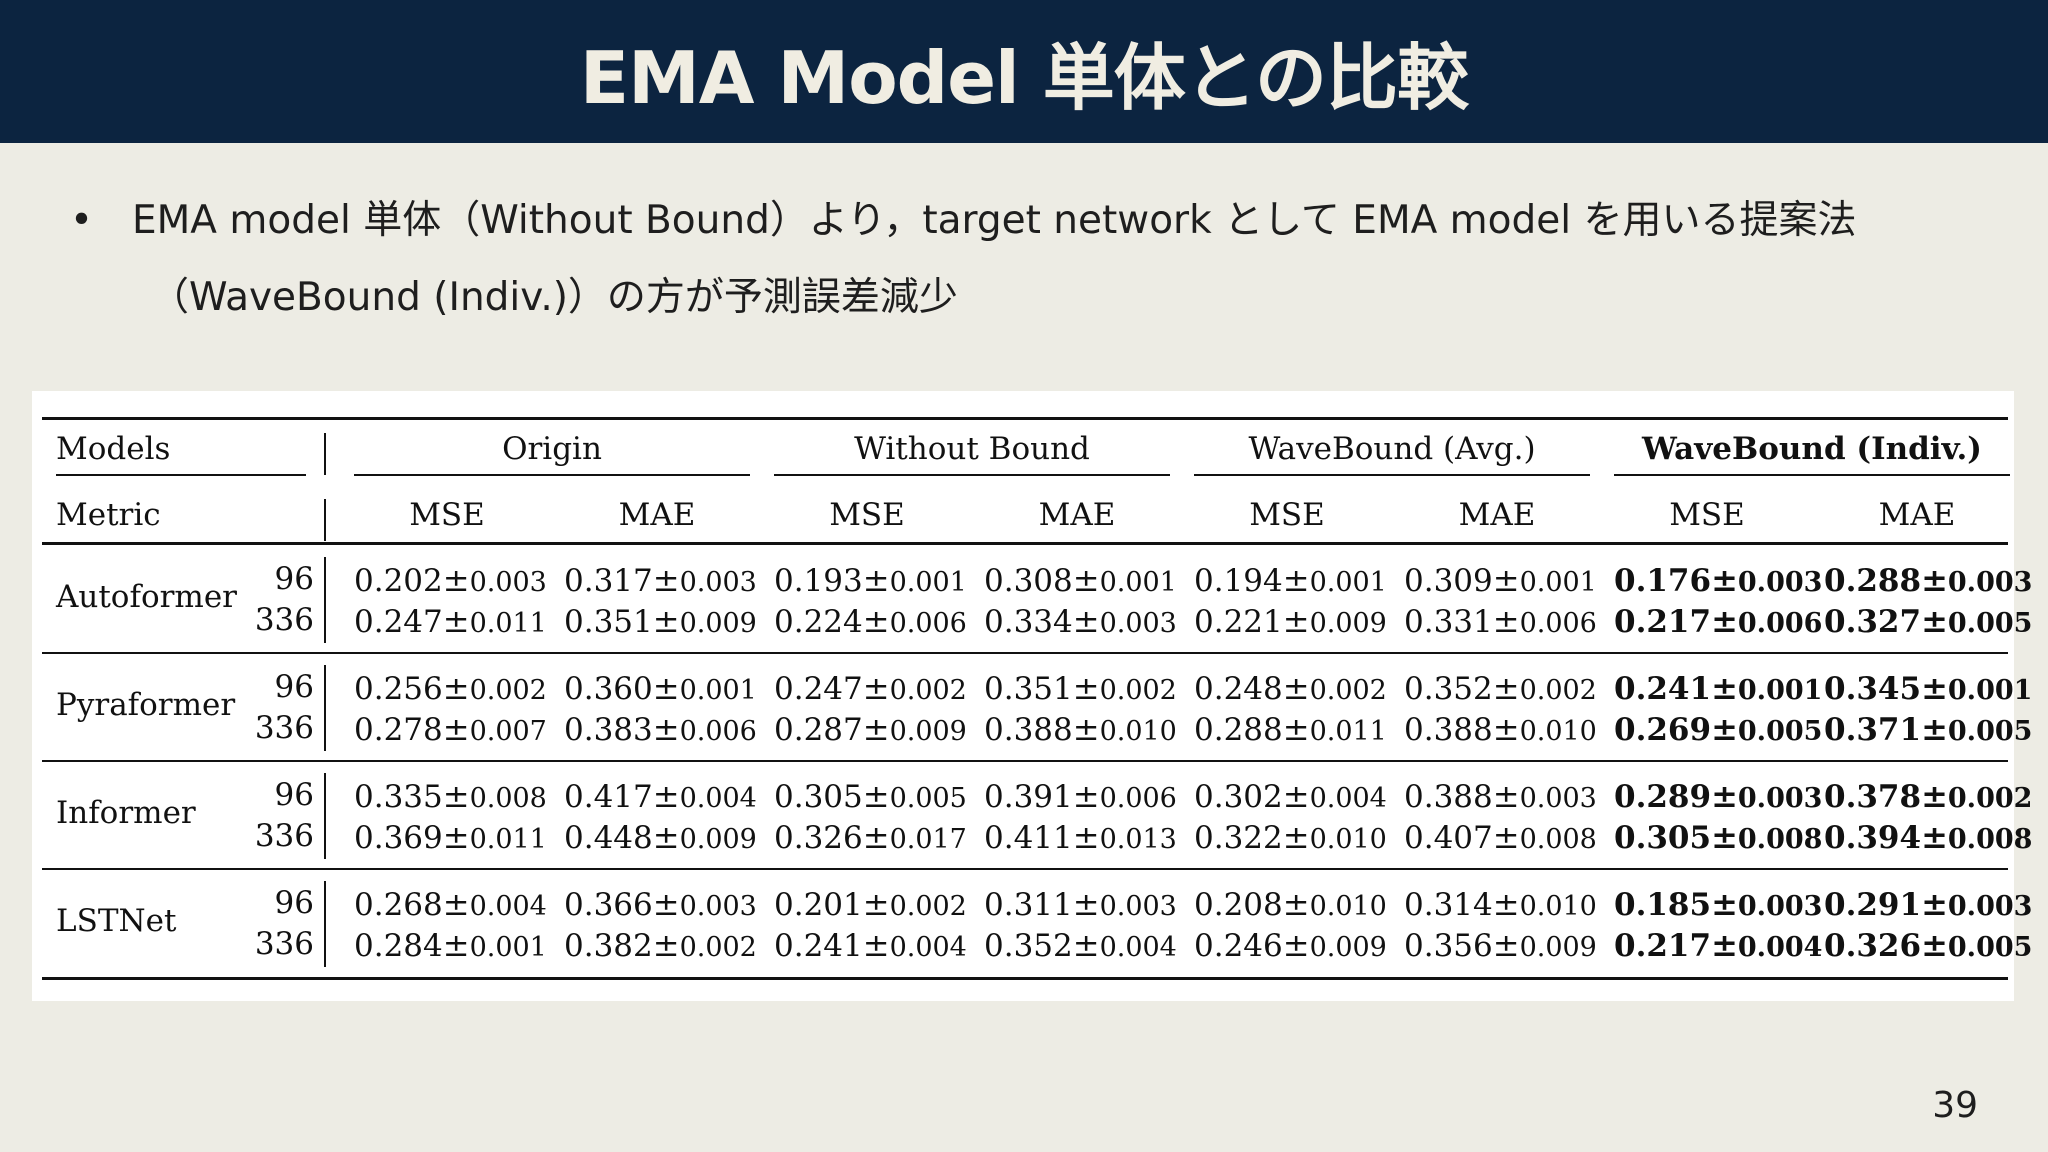  Describe the element at coordinates (1024, 78) in the screenshot. I see `slide-title: EMA Model 単体との比較` at that location.